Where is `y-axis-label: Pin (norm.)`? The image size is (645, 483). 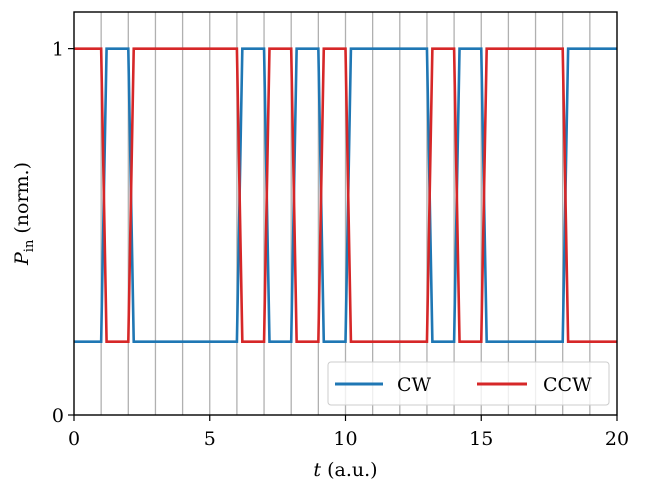 y-axis-label: Pin (norm.) is located at coordinates (24, 214).